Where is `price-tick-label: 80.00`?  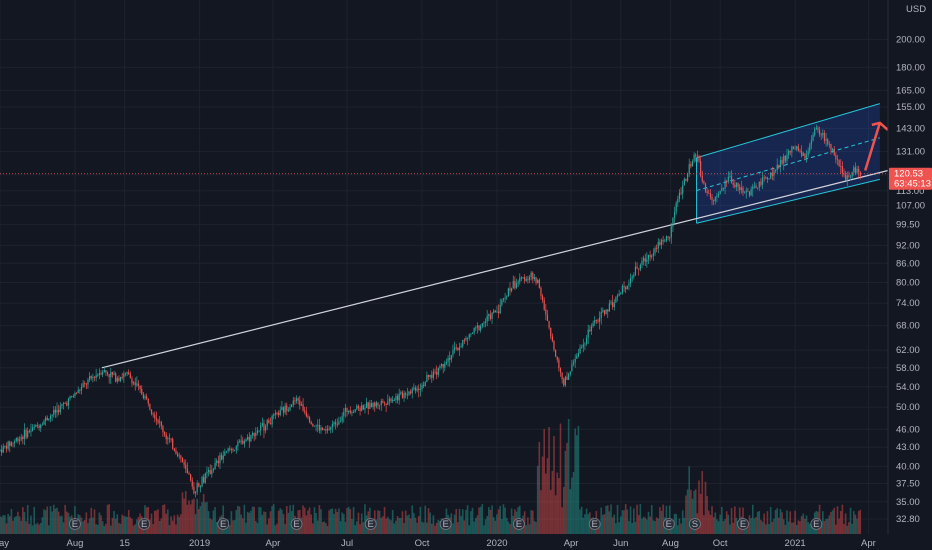
price-tick-label: 80.00 is located at coordinates (908, 282).